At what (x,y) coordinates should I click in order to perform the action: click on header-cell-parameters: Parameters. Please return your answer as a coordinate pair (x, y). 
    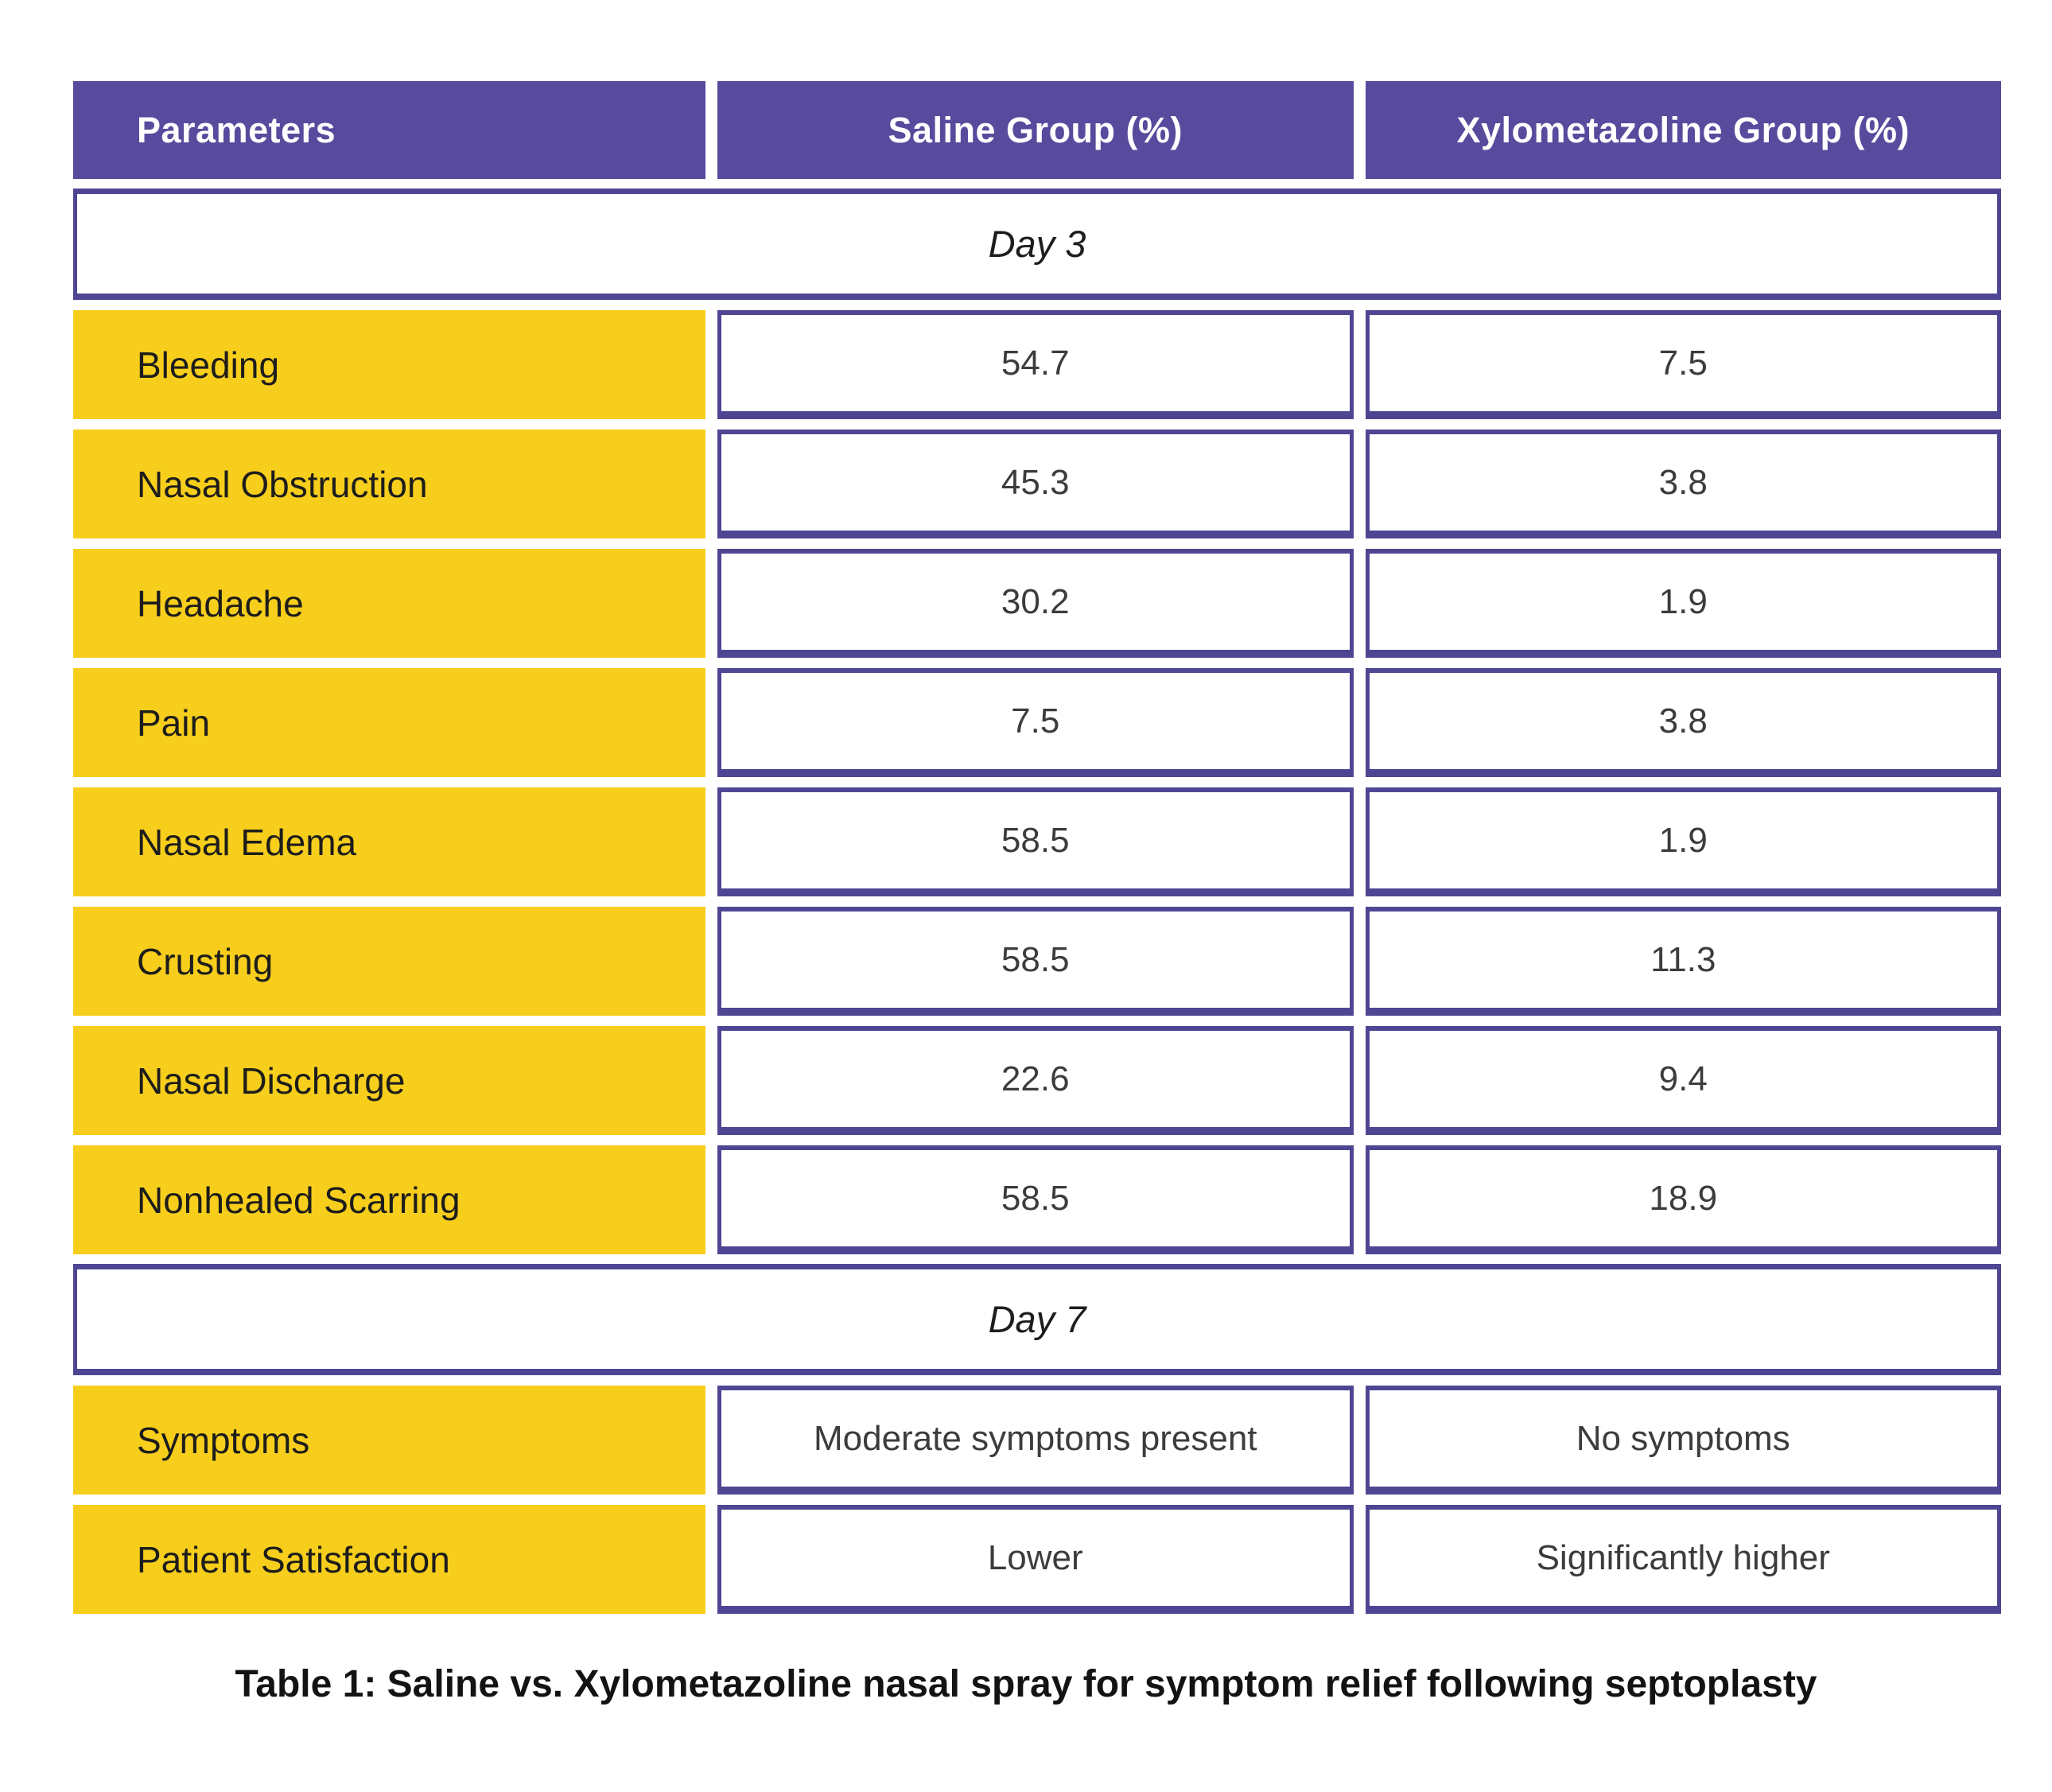
    Looking at the image, I should click on (389, 130).